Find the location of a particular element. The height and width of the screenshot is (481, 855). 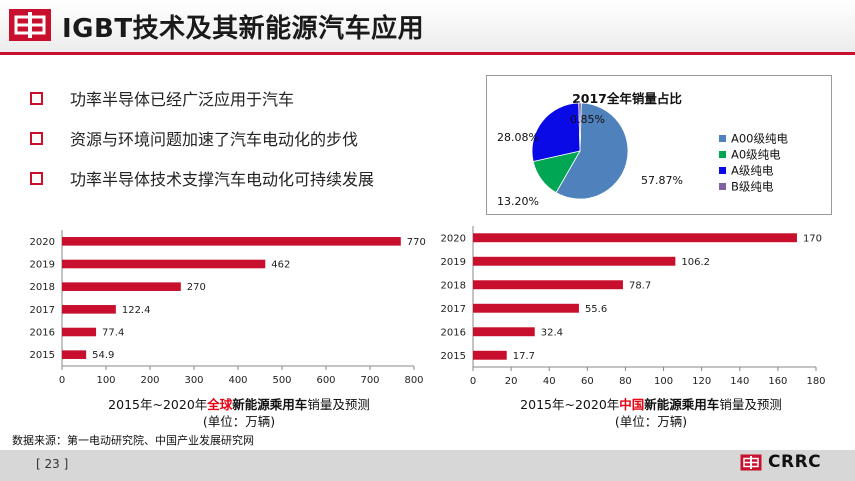

global-chart-unit: (单位：万辆) is located at coordinates (239, 421).